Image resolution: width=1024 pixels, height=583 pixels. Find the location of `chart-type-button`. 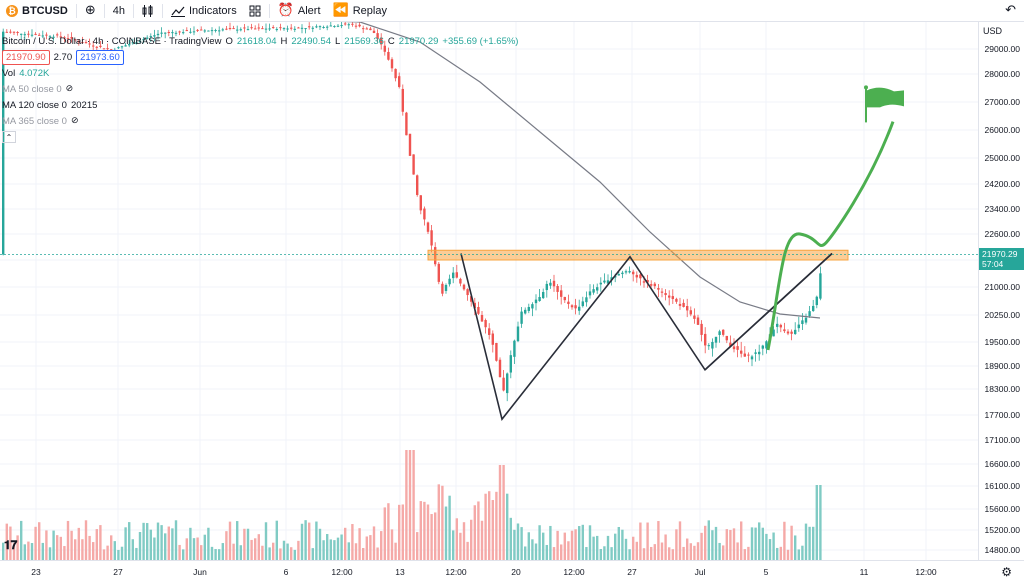

chart-type-button is located at coordinates (148, 11).